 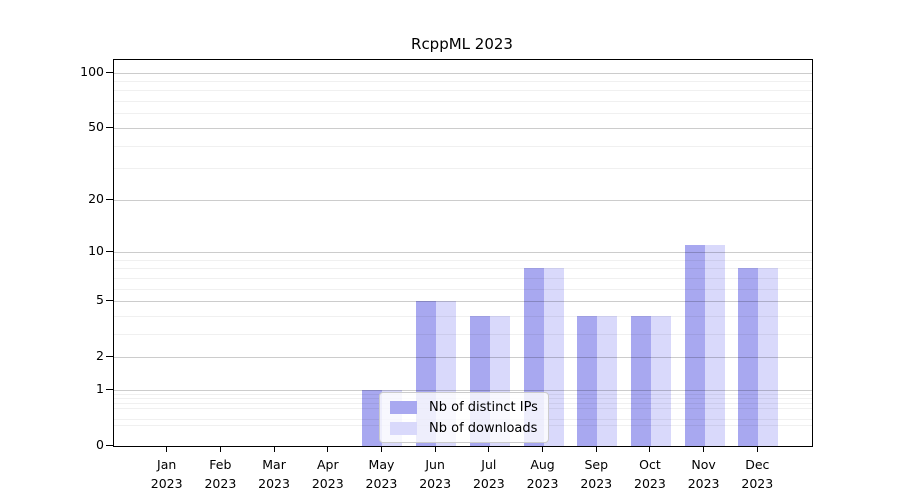 I want to click on x-tick-label-month: Jun, so click(x=435, y=464).